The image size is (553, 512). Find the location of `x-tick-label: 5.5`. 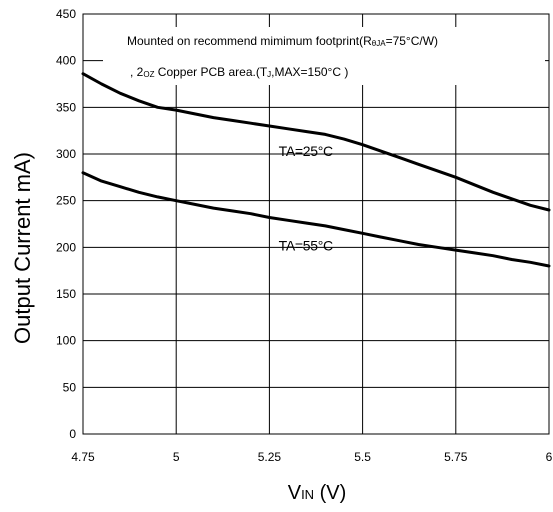

x-tick-label: 5.5 is located at coordinates (362, 457).